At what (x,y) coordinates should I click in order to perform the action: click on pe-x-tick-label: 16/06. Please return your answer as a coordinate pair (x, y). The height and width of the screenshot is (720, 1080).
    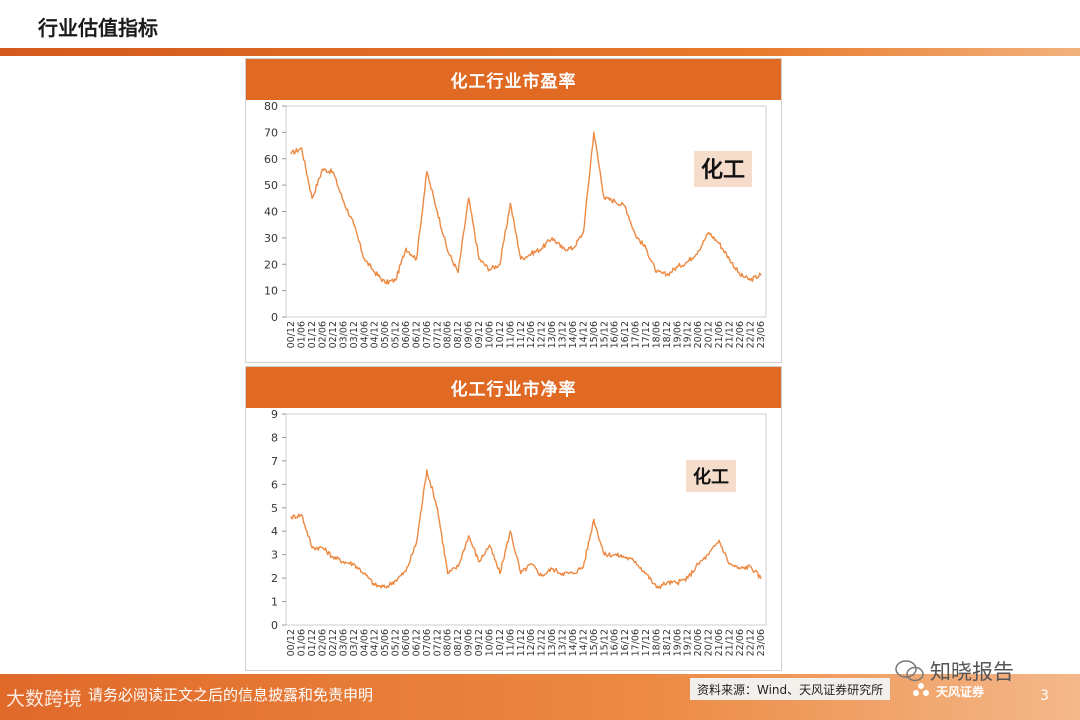
    Looking at the image, I should click on (615, 334).